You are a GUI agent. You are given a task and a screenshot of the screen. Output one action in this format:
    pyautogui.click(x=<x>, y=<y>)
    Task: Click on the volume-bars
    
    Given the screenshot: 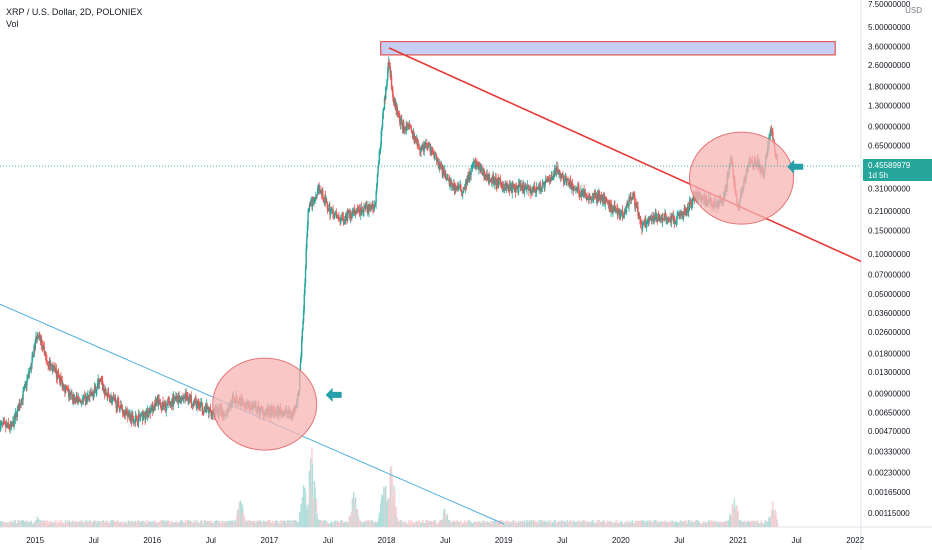 What is the action you would take?
    pyautogui.click(x=389, y=487)
    